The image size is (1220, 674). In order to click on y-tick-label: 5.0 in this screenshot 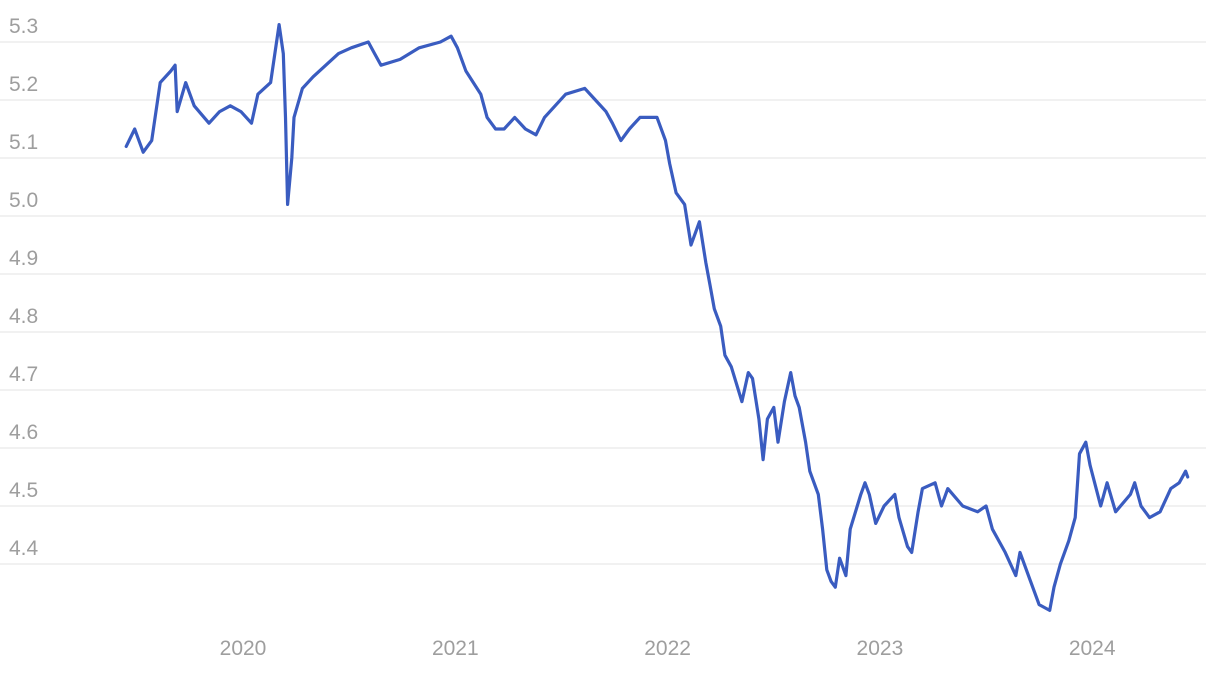, I will do `click(23, 200)`.